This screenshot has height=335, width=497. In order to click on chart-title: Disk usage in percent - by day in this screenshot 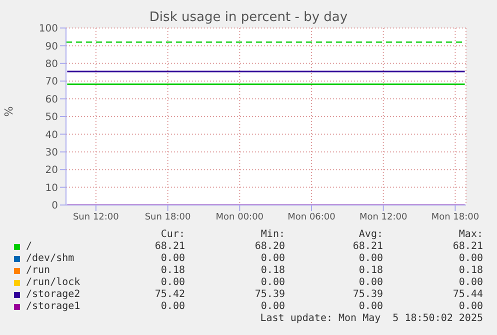, I will do `click(248, 17)`.